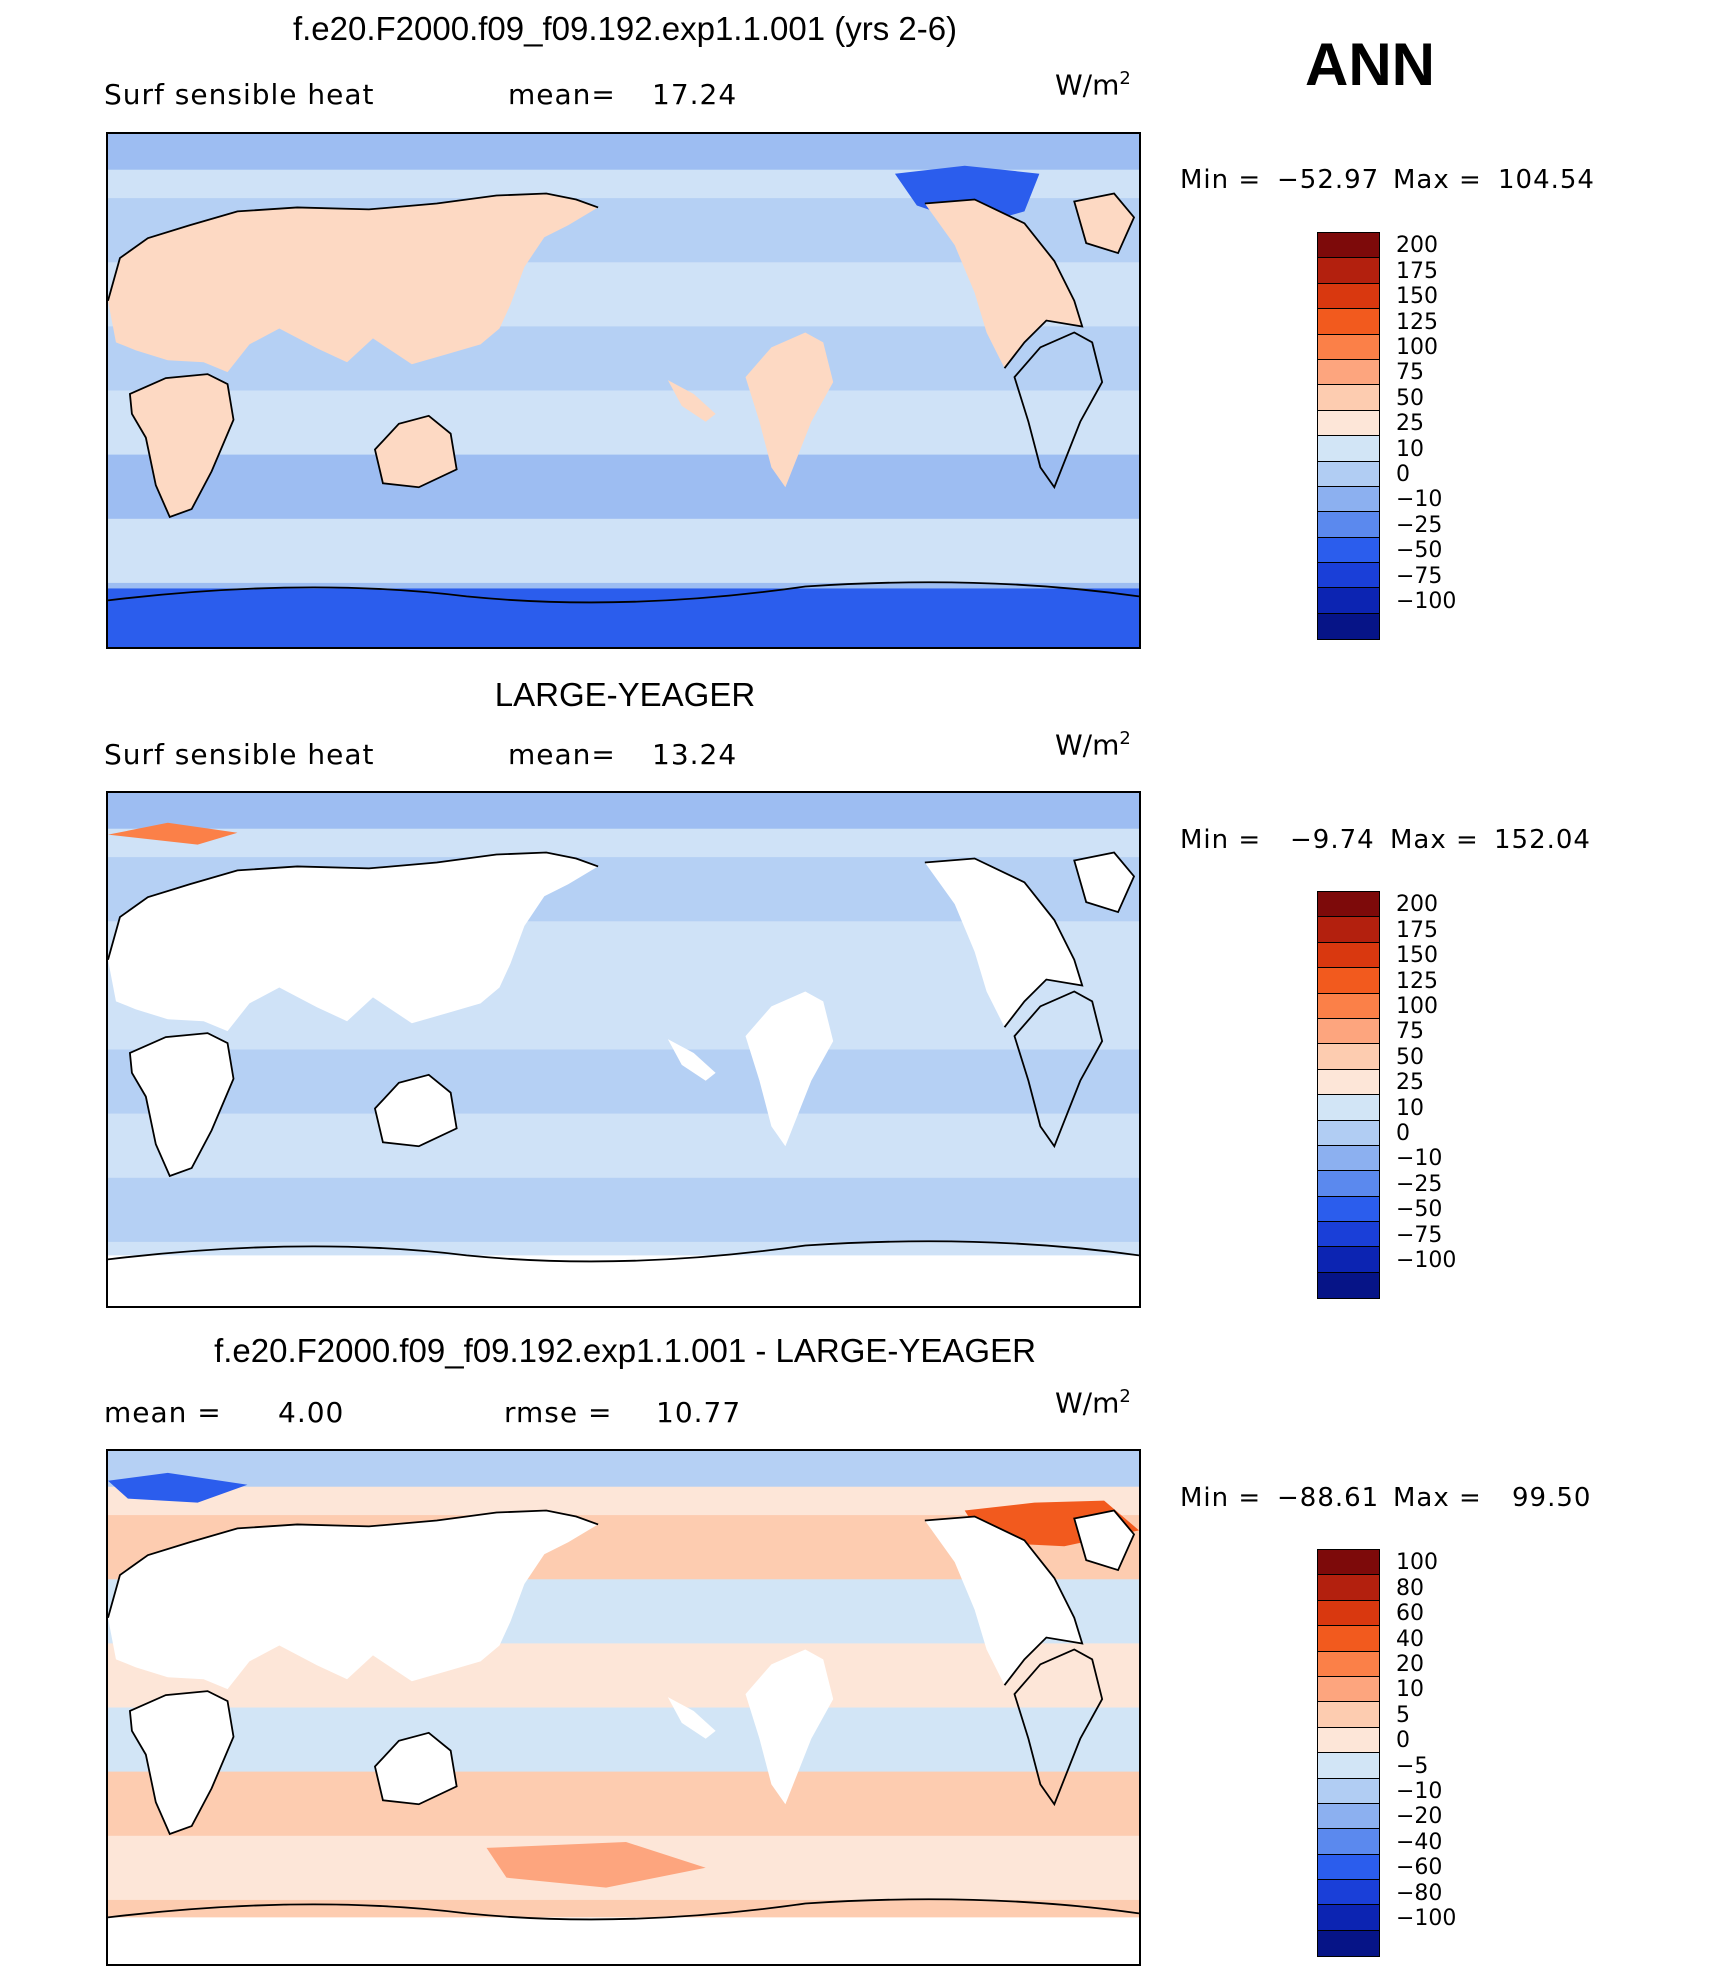  What do you see at coordinates (1419, 1235) in the screenshot?
I see `colorbar-level-label: −75` at bounding box center [1419, 1235].